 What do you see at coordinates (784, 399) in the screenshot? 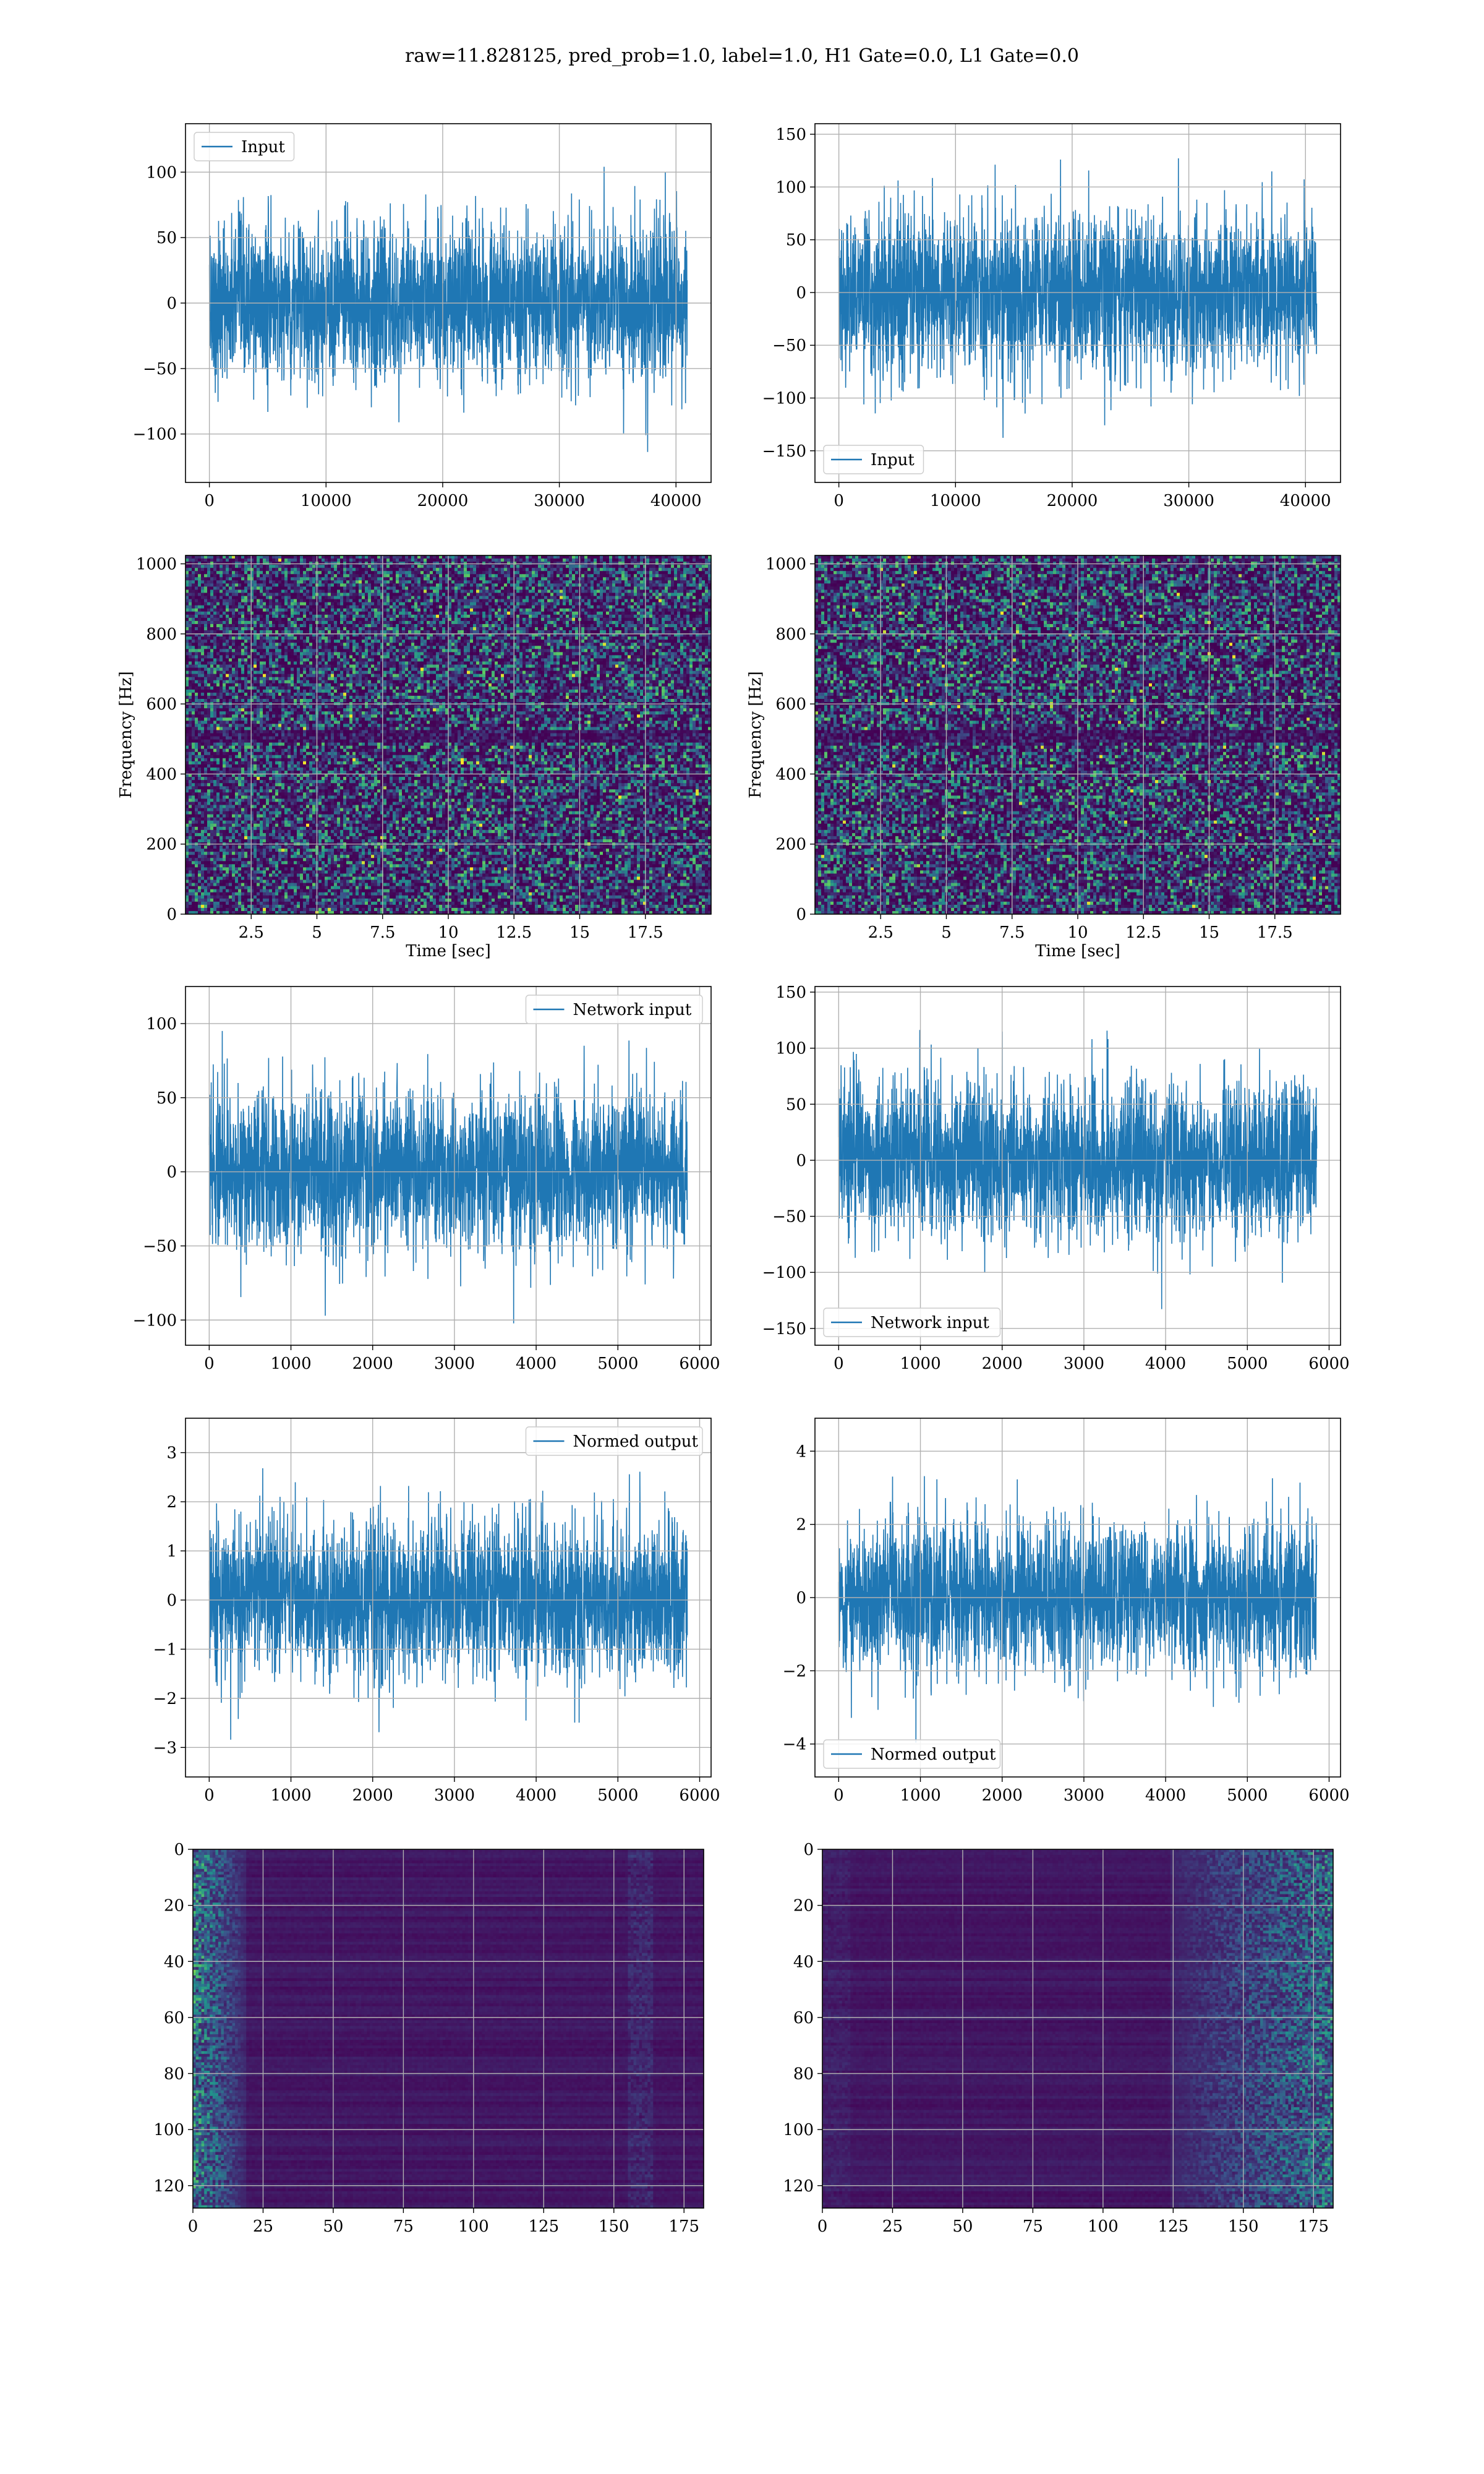
I see `y-tick-label-ax2: −100` at bounding box center [784, 399].